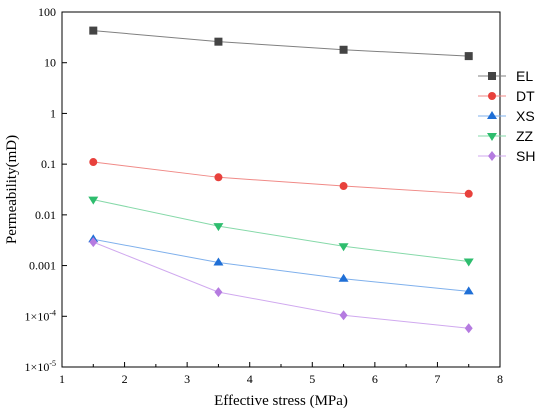 This screenshot has width=550, height=413. I want to click on x-tick-label: 4, so click(250, 379).